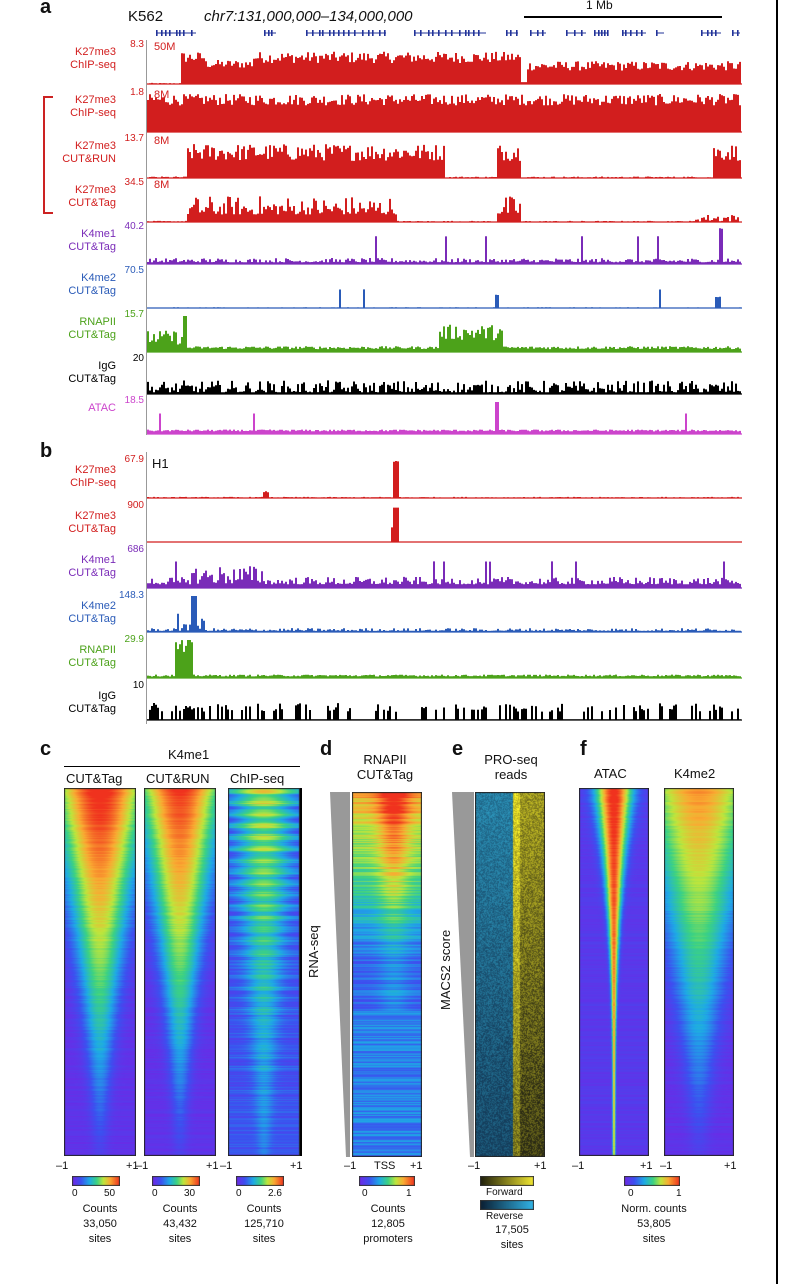 The image size is (800, 1284). I want to click on panel-d-footer: Counts 12,805 promoters, so click(388, 1224).